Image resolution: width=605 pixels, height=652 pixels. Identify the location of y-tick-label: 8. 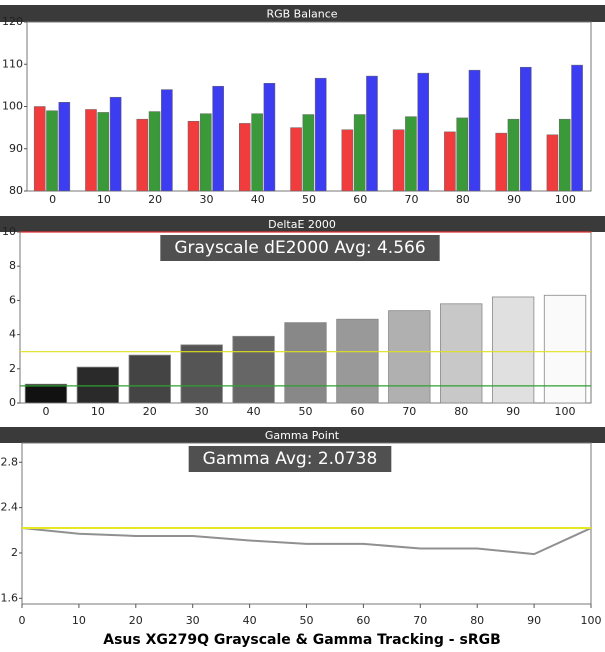
(12, 265).